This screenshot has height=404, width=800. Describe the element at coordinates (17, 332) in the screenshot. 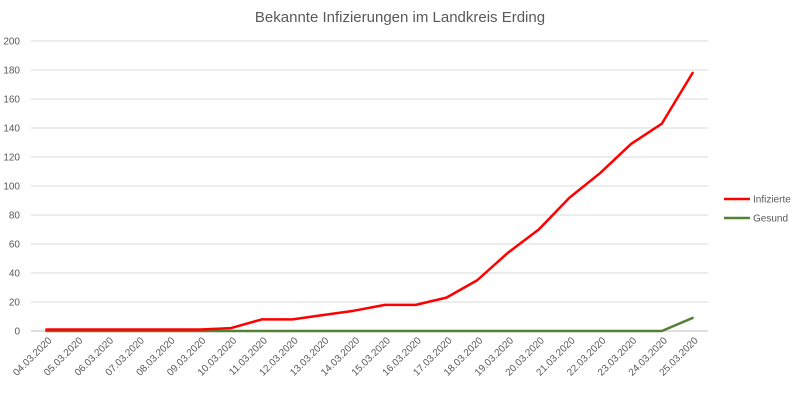

I see `y-tick-label: 0` at that location.